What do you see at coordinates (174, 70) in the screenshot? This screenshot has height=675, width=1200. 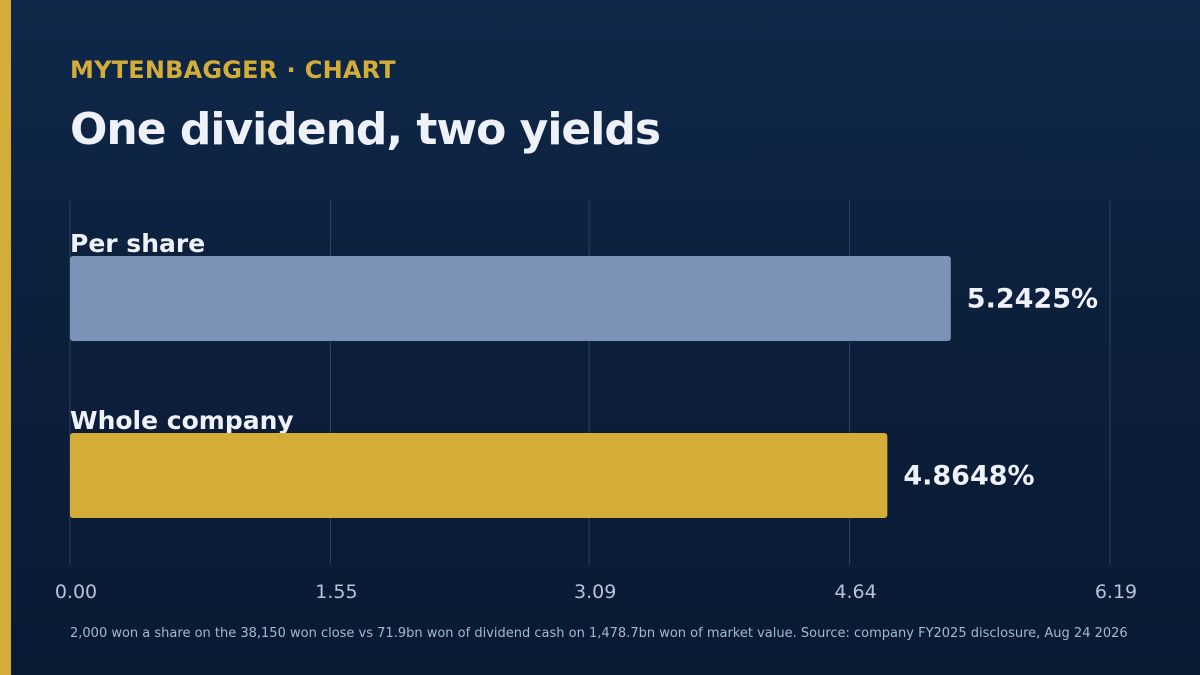 I see `brand-name: MYTENBAGGER` at bounding box center [174, 70].